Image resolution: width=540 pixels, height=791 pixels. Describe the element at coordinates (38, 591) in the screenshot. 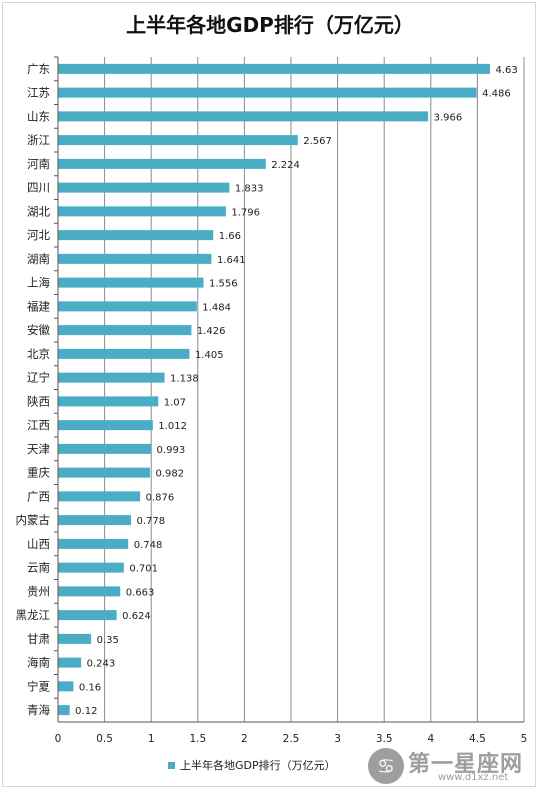

I see `category-label: 贵州` at that location.